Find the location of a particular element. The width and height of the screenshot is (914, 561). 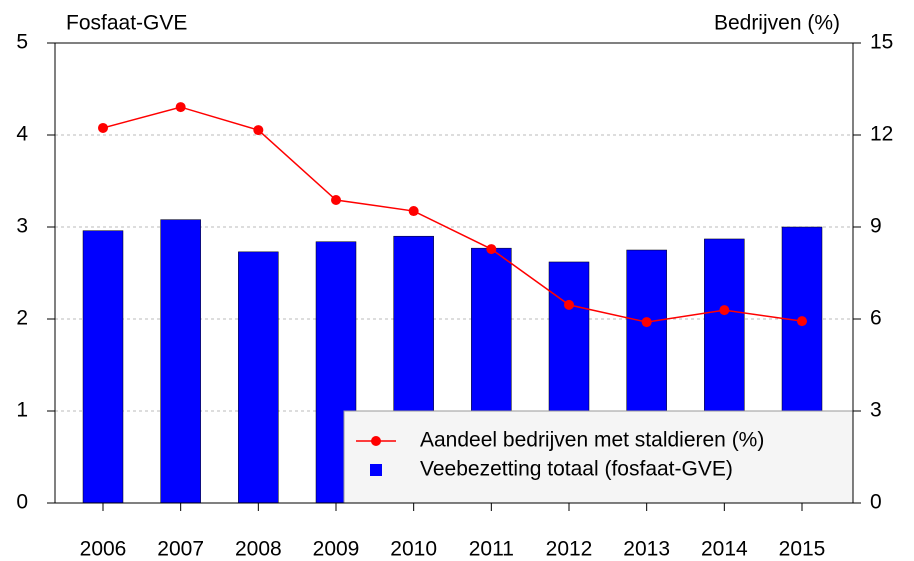

x-tick-label: 2015 is located at coordinates (802, 549).